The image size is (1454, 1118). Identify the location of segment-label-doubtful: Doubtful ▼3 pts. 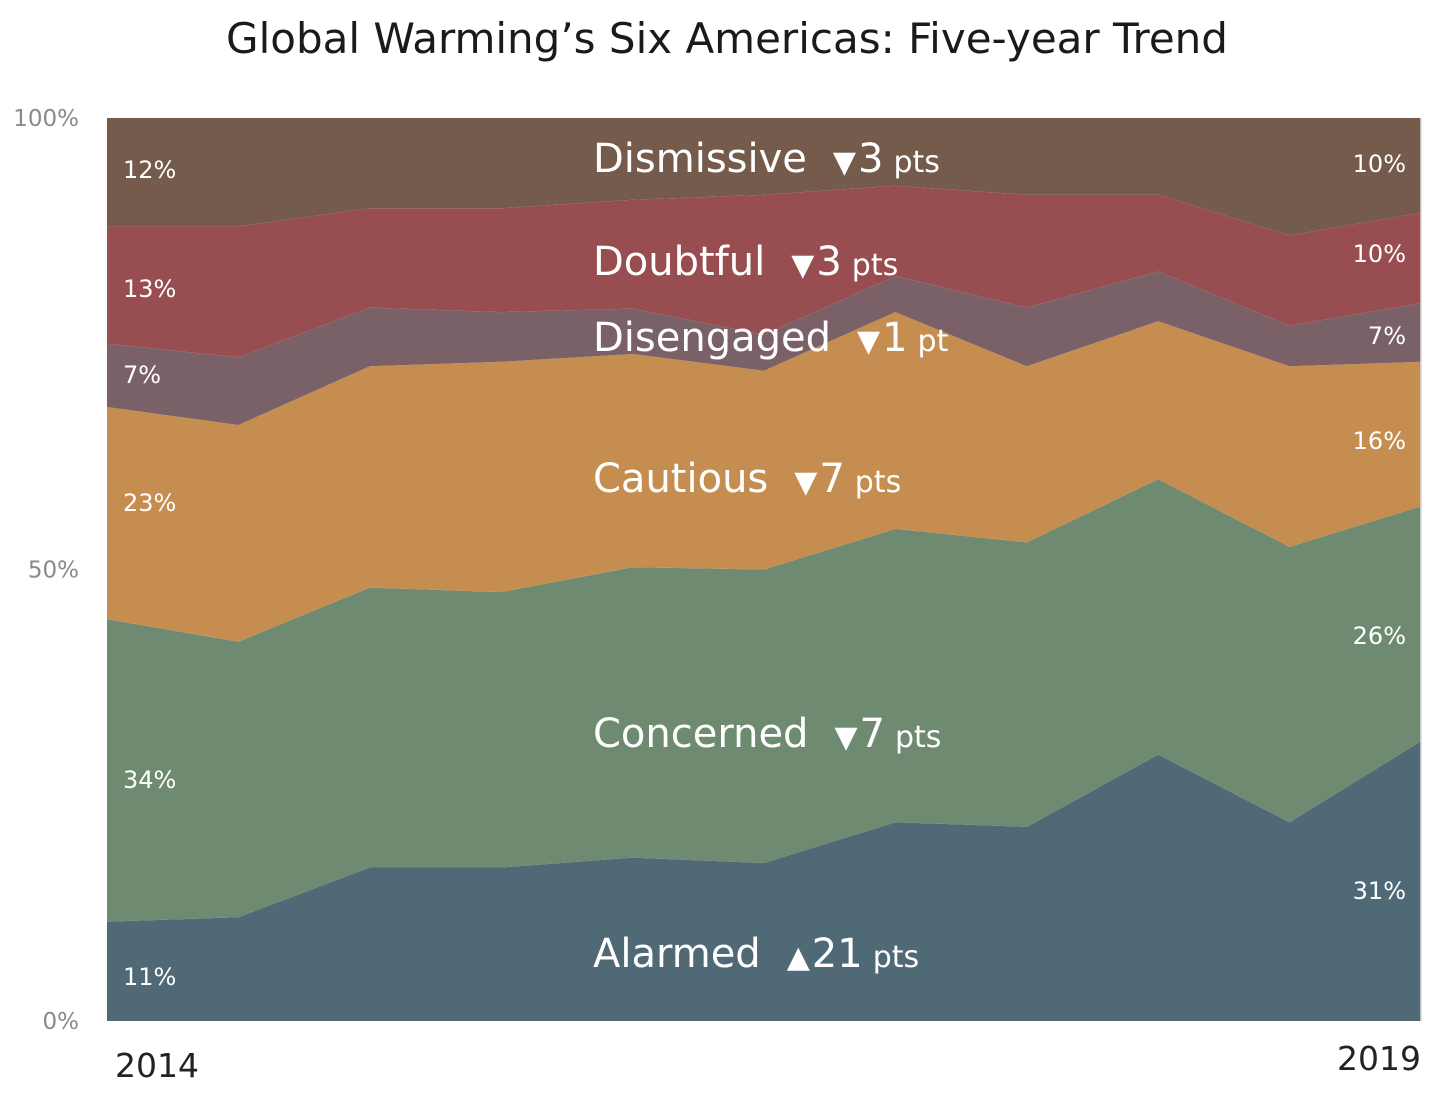
(745, 262).